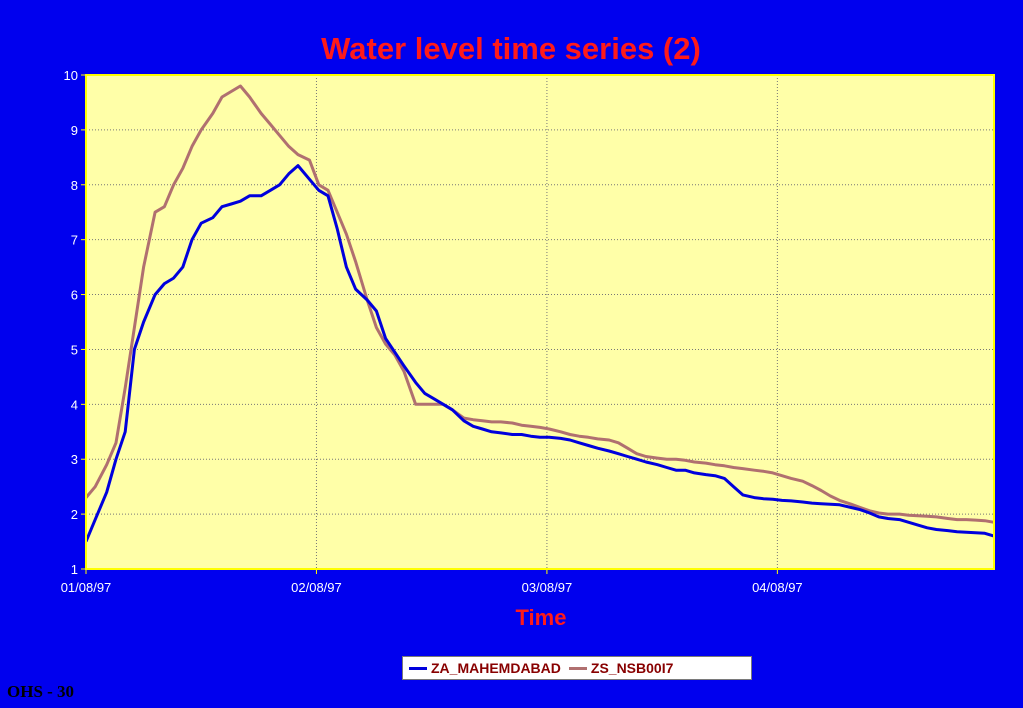 The width and height of the screenshot is (1023, 708). I want to click on x-axis-label: Time, so click(541, 617).